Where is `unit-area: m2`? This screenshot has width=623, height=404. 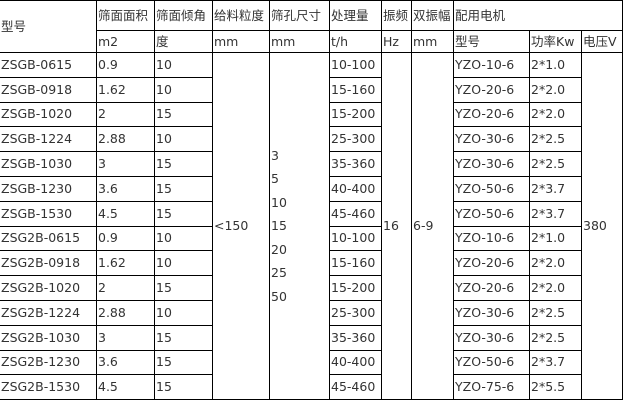 unit-area: m2 is located at coordinates (125, 41).